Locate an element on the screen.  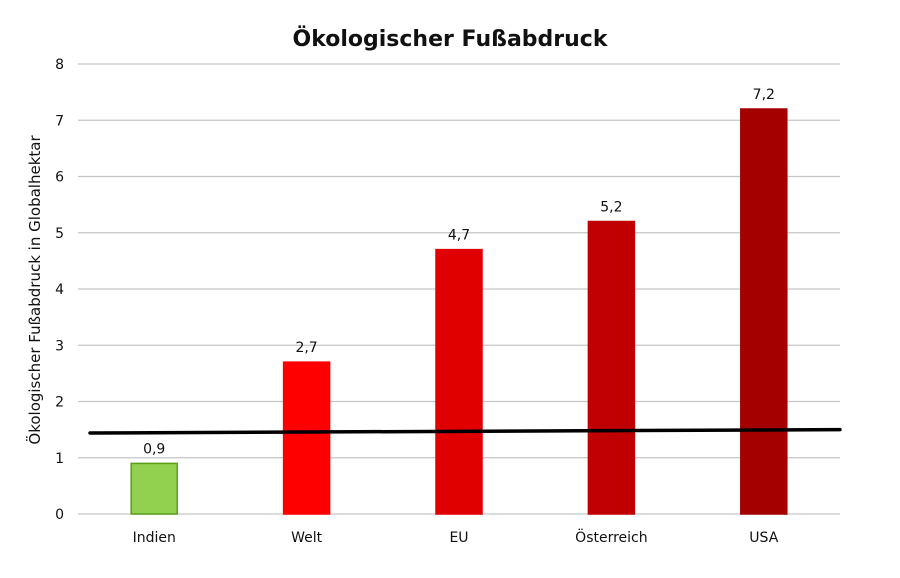
bar-indien is located at coordinates (154, 488).